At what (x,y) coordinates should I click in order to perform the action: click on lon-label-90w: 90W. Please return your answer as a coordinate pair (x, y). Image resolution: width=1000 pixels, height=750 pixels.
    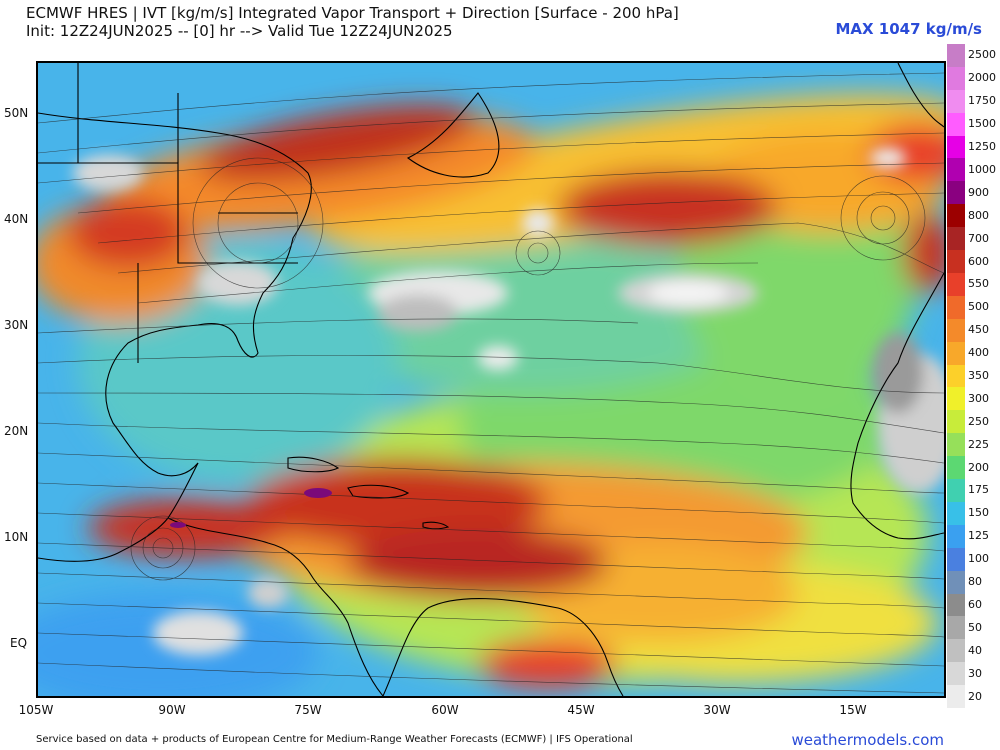
    Looking at the image, I should click on (172, 710).